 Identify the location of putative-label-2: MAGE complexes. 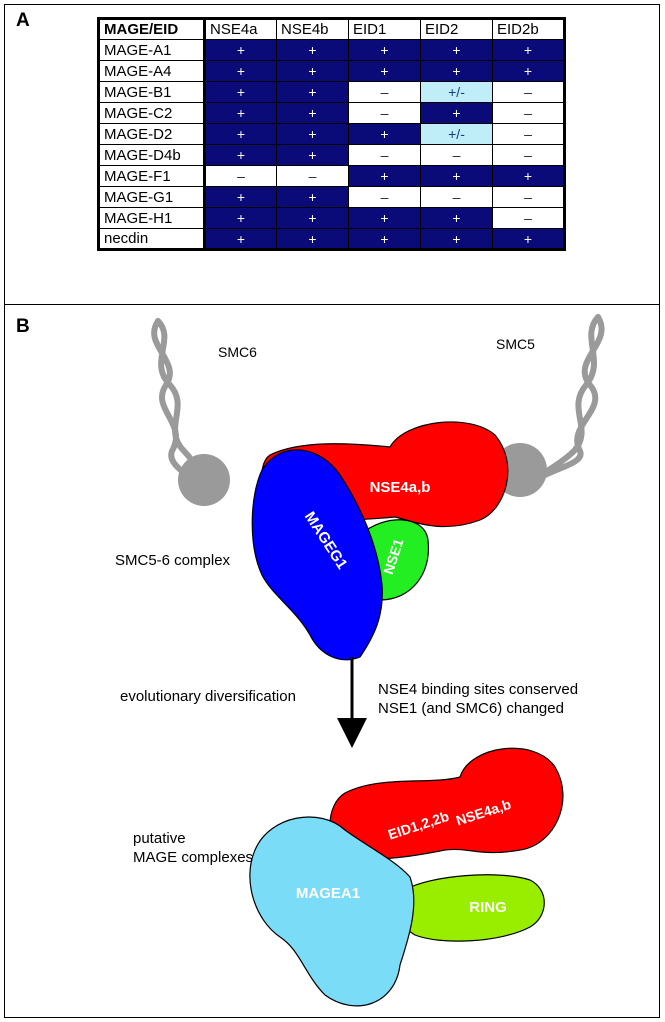
(193, 857).